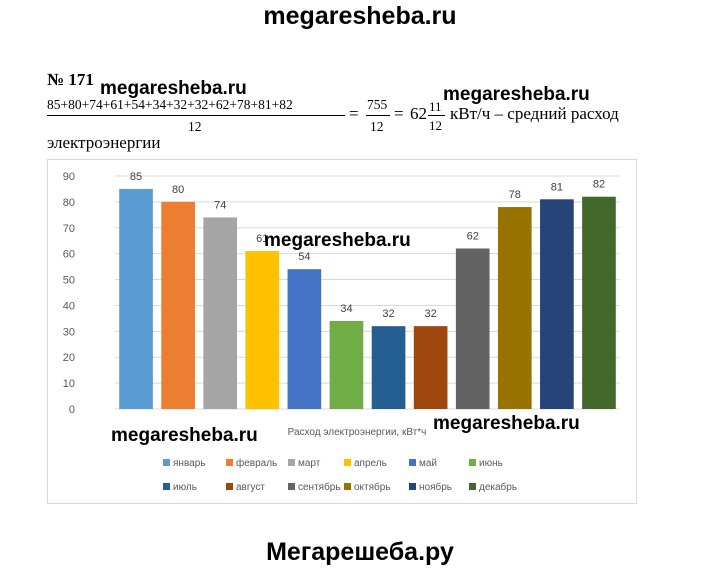 The width and height of the screenshot is (720, 574). What do you see at coordinates (70, 79) in the screenshot?
I see `problem-number: № 171` at bounding box center [70, 79].